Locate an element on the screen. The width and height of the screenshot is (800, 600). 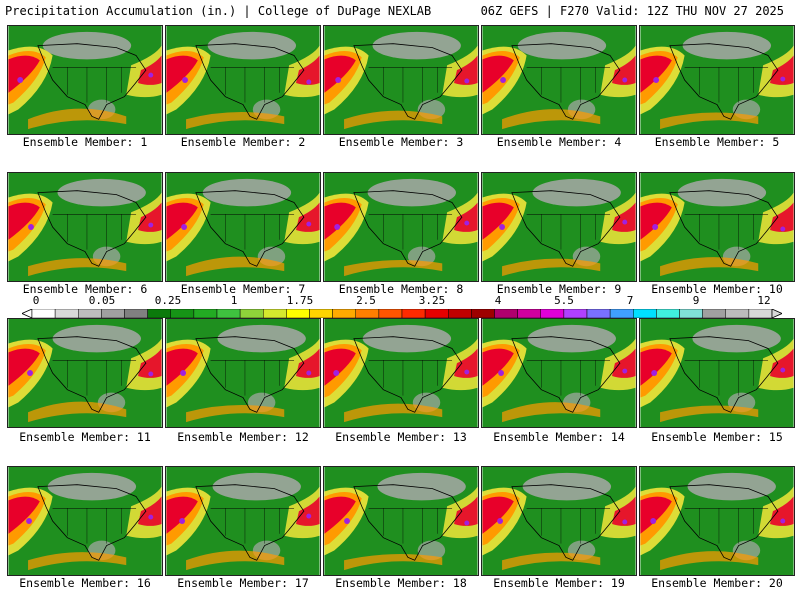
panel-label: Ensemble Member: 2 is located at coordinates (243, 142).